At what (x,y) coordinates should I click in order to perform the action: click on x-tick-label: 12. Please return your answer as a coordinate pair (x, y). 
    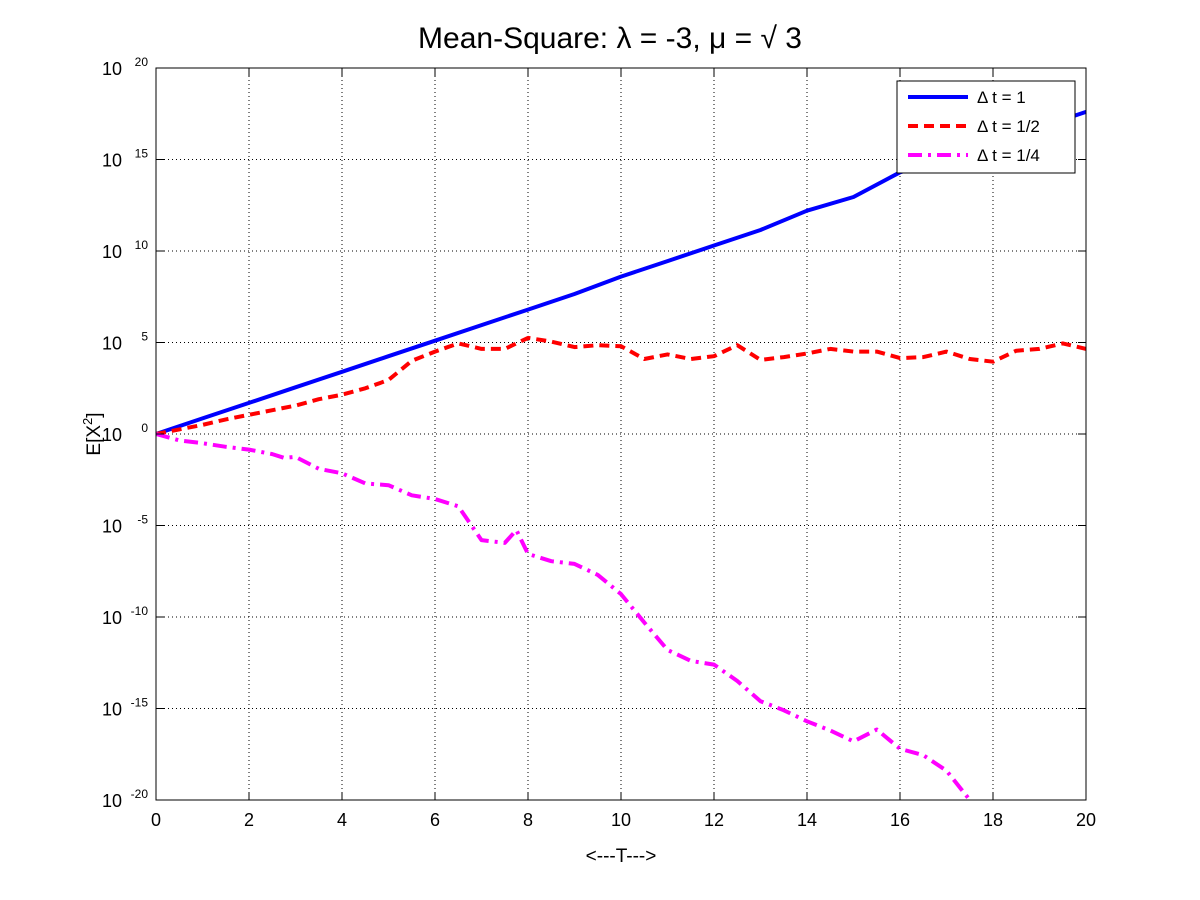
    Looking at the image, I should click on (714, 820).